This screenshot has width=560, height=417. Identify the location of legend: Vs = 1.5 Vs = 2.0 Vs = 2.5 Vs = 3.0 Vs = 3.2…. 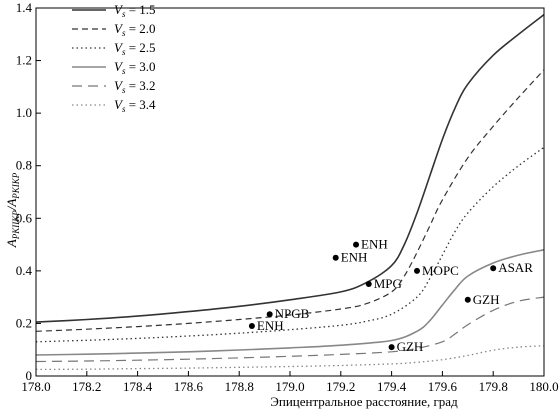
(114, 58).